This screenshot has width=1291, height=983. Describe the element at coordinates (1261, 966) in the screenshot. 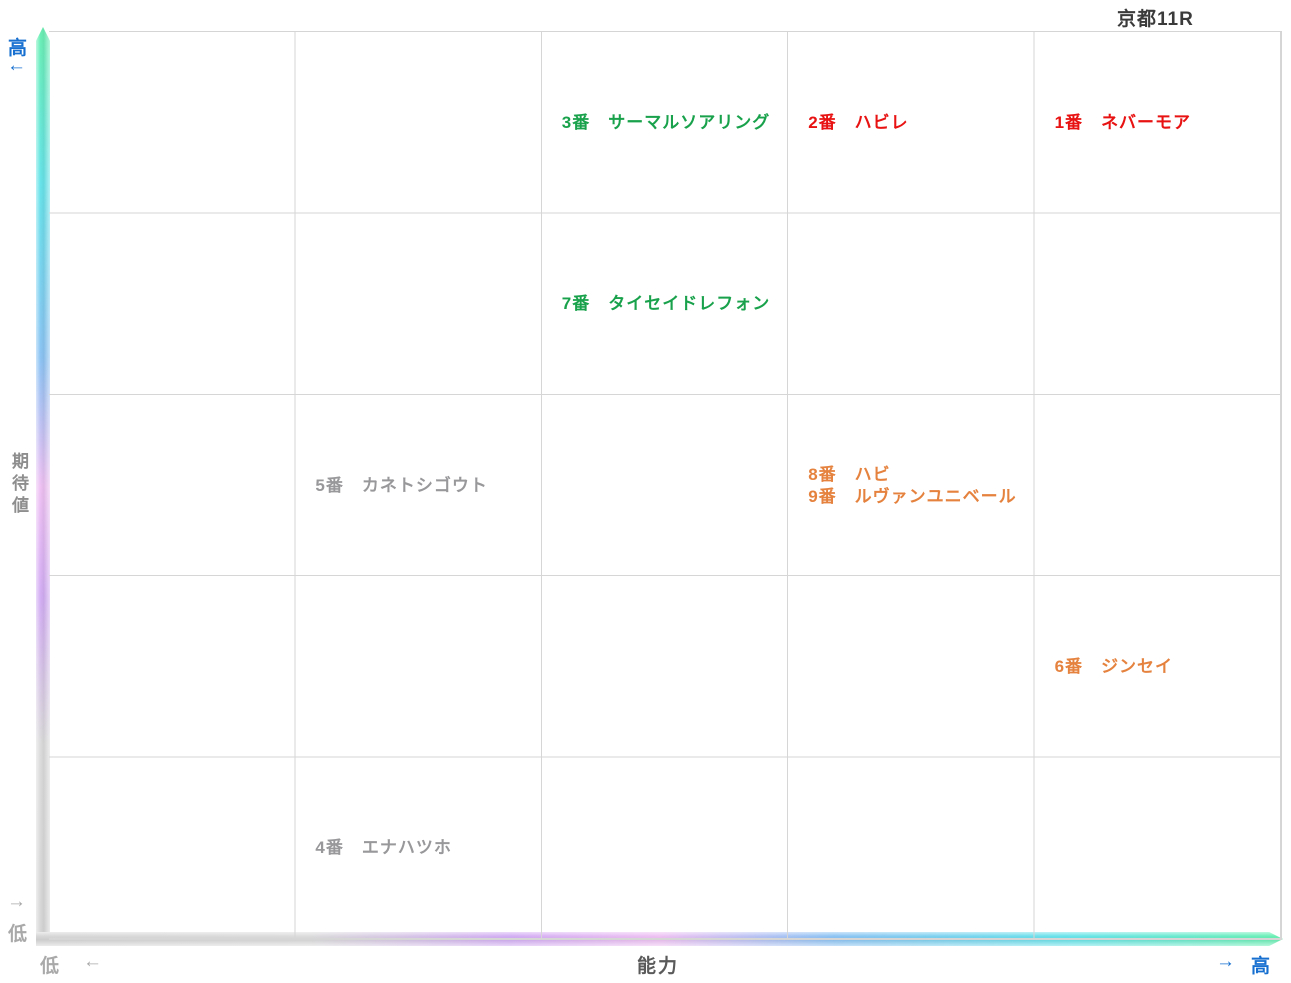

I see `x-axis-high-label: 高` at that location.